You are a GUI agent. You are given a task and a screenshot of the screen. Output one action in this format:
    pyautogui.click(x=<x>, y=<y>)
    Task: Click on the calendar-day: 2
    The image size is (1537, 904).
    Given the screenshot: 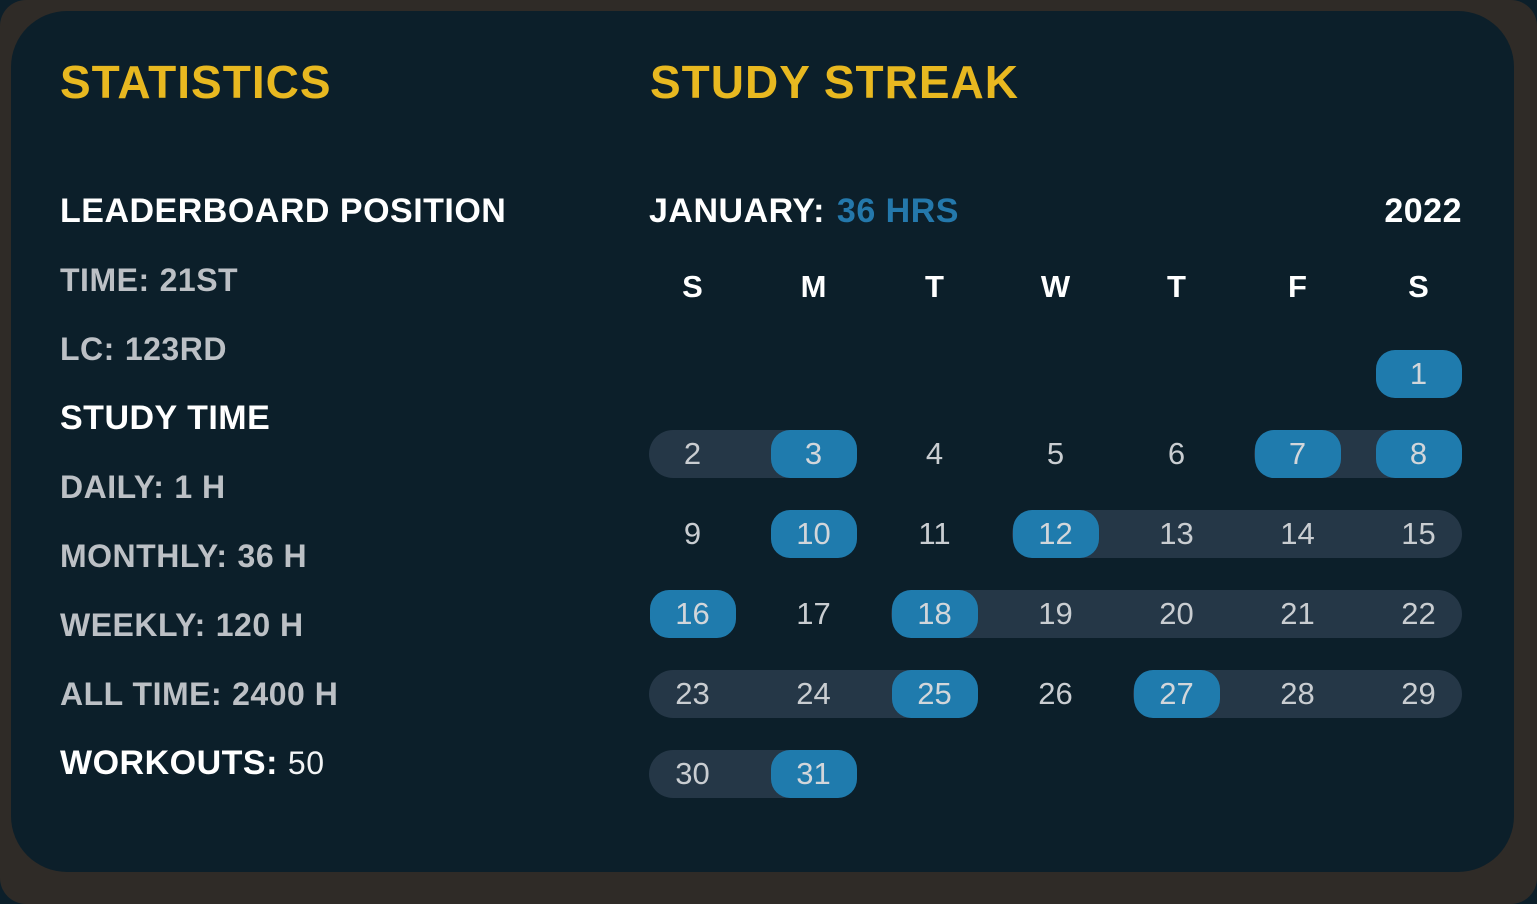 What is the action you would take?
    pyautogui.click(x=692, y=453)
    